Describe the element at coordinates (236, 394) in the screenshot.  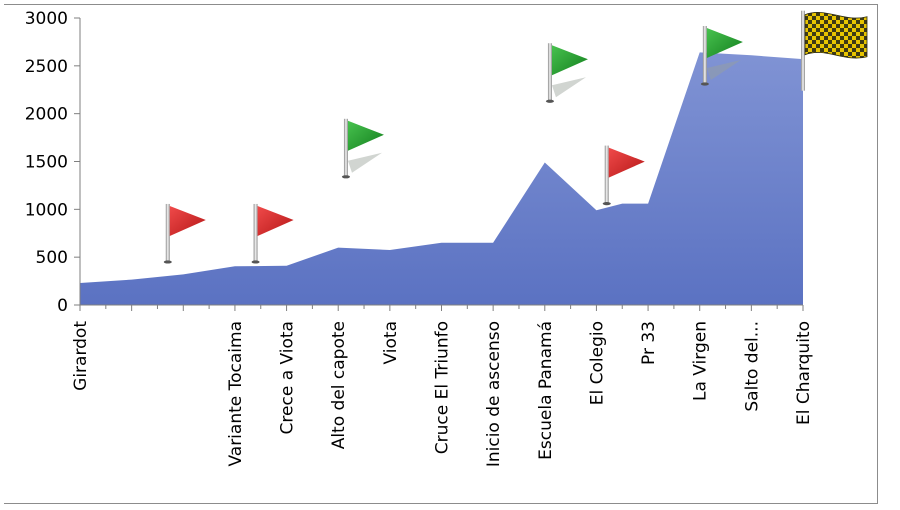
I see `x-category-label: Variante Tocaima` at that location.